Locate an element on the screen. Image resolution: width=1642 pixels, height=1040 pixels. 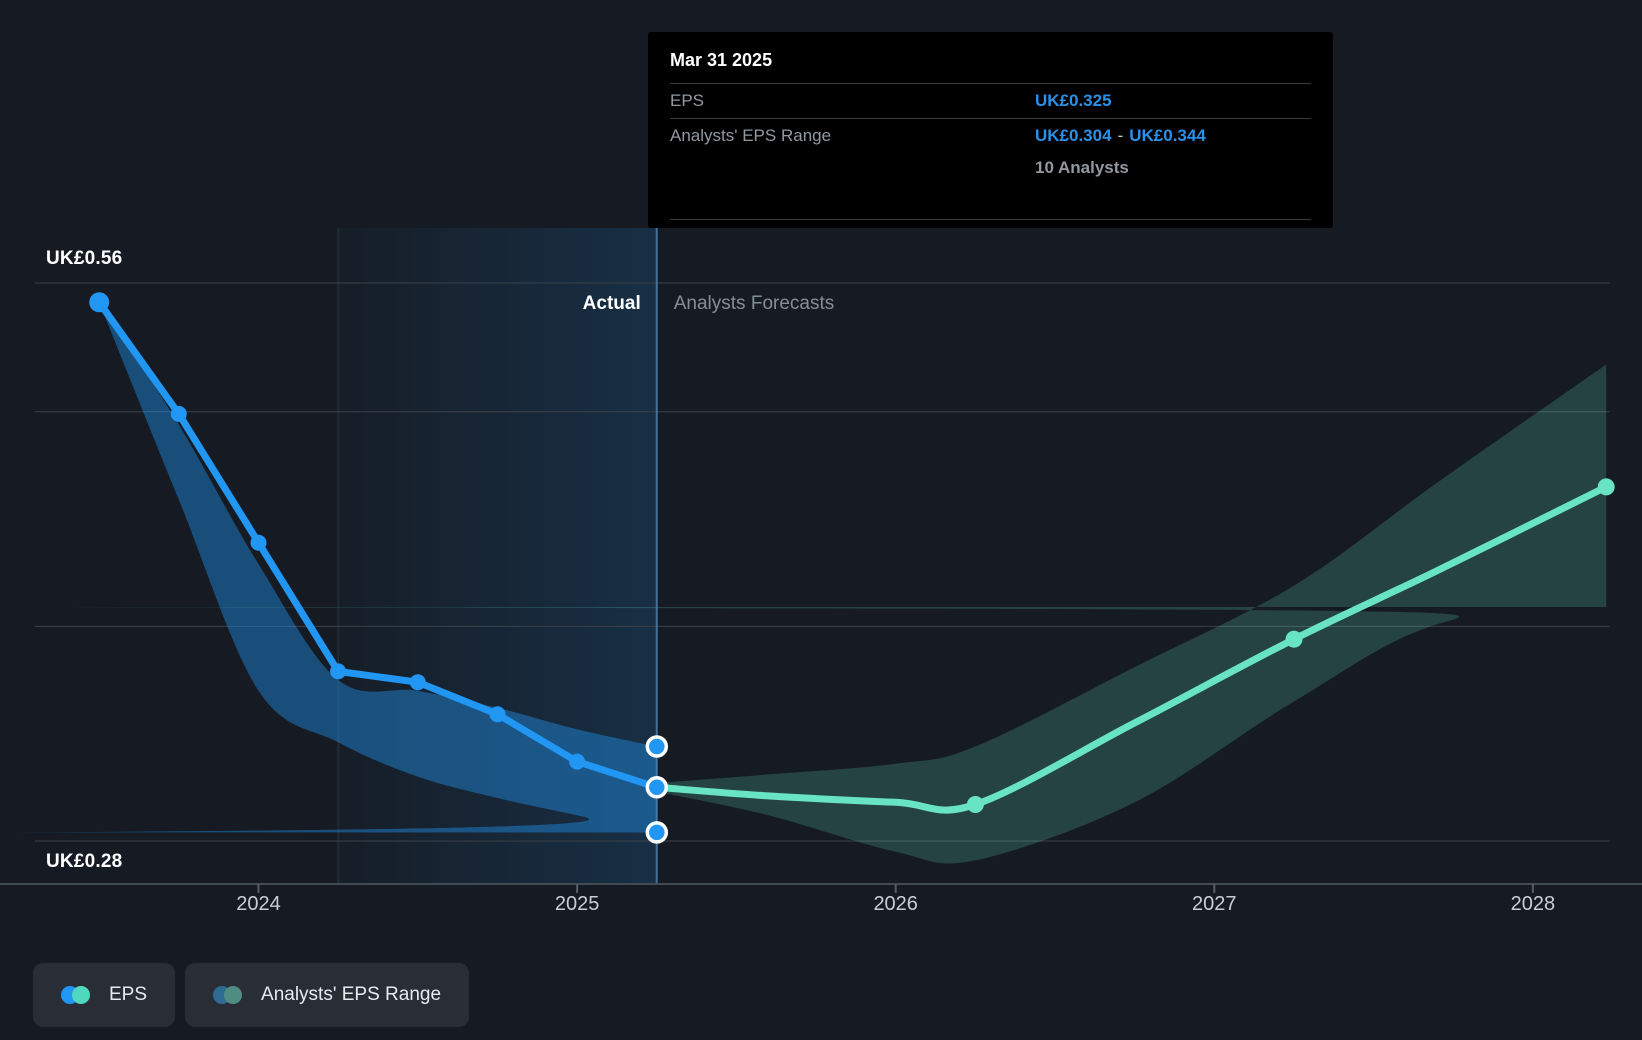
tooltip-analysts-count: 10 Analysts is located at coordinates (1082, 167).